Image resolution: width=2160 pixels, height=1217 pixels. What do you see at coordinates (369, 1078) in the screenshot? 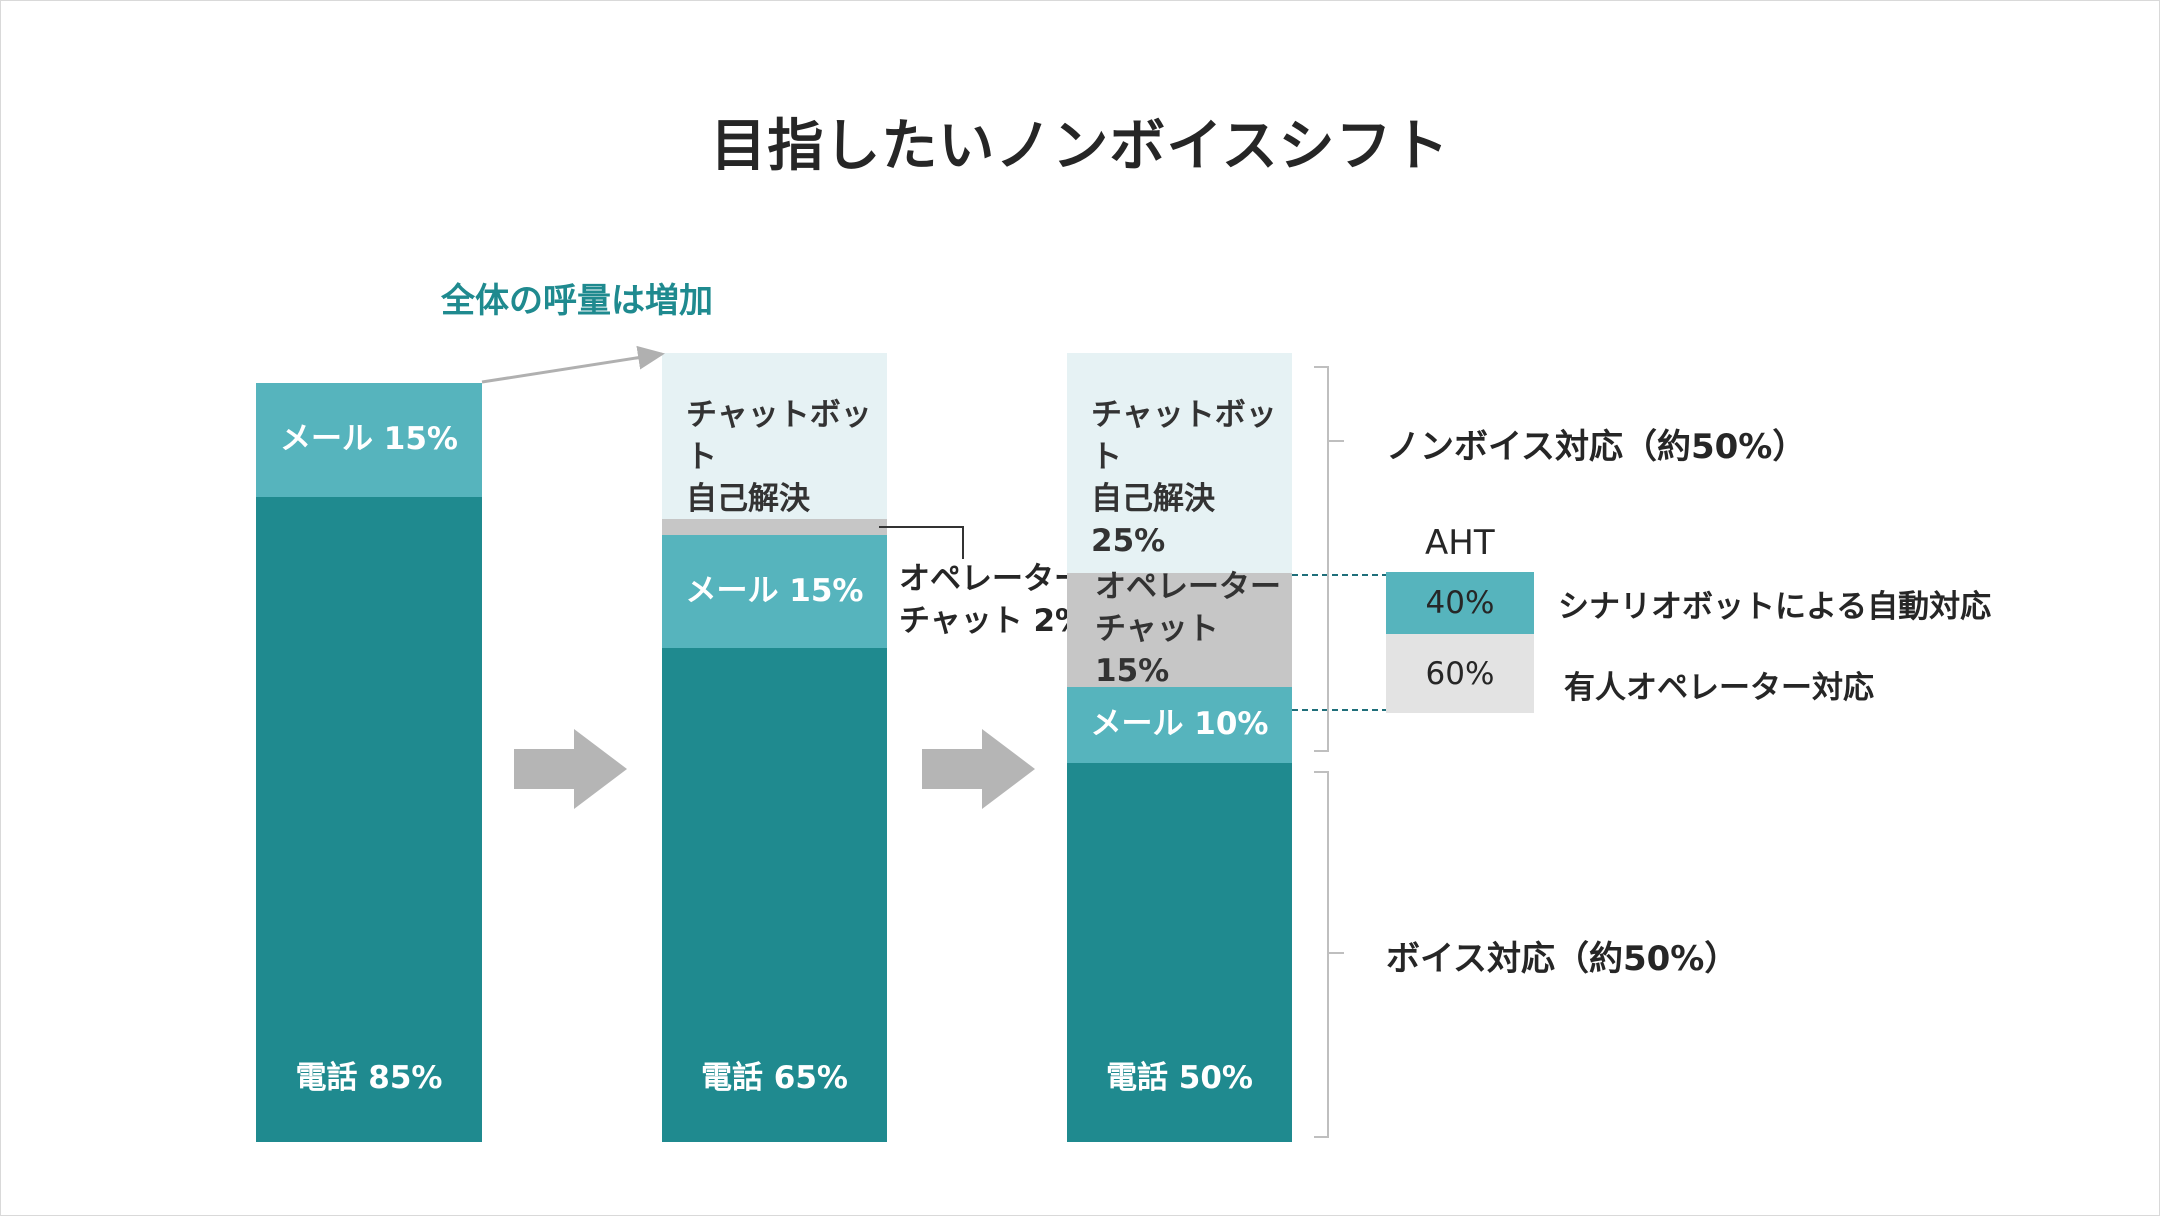
I see `bar1-phone-label: 電話 85%` at bounding box center [369, 1078].